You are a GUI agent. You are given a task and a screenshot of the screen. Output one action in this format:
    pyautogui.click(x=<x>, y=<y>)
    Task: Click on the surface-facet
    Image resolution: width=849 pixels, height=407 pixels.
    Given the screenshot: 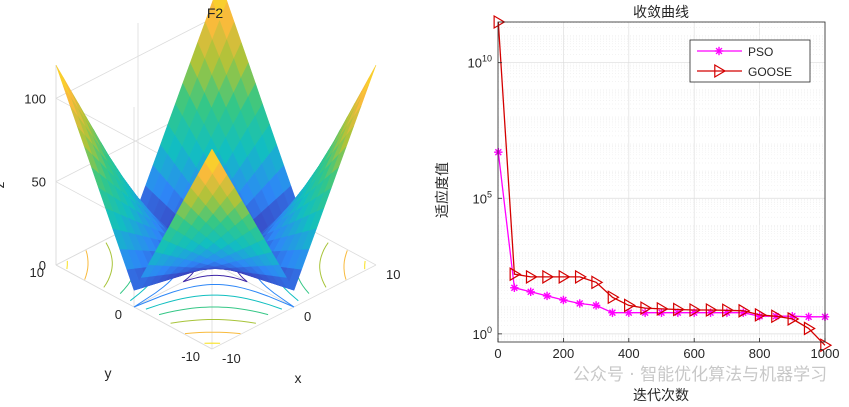 What is the action you would take?
    pyautogui.click(x=212, y=161)
    